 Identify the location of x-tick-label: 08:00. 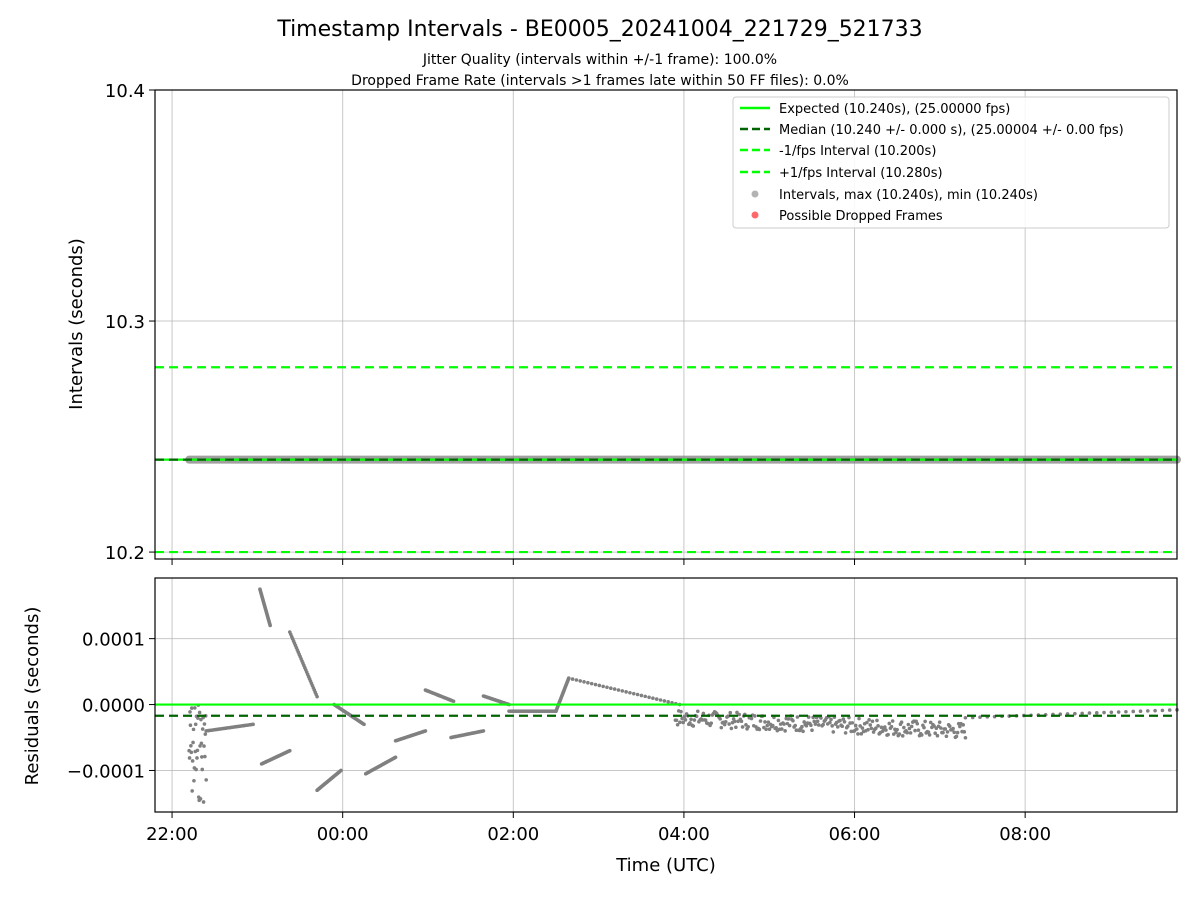
(1025, 834).